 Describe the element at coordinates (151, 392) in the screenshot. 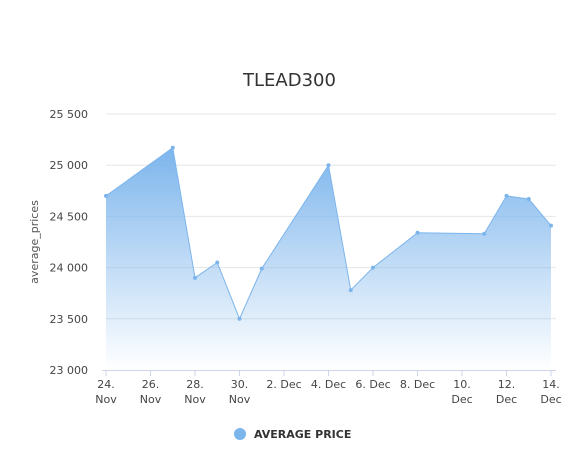

I see `x-tick-label: 26. Nov` at that location.